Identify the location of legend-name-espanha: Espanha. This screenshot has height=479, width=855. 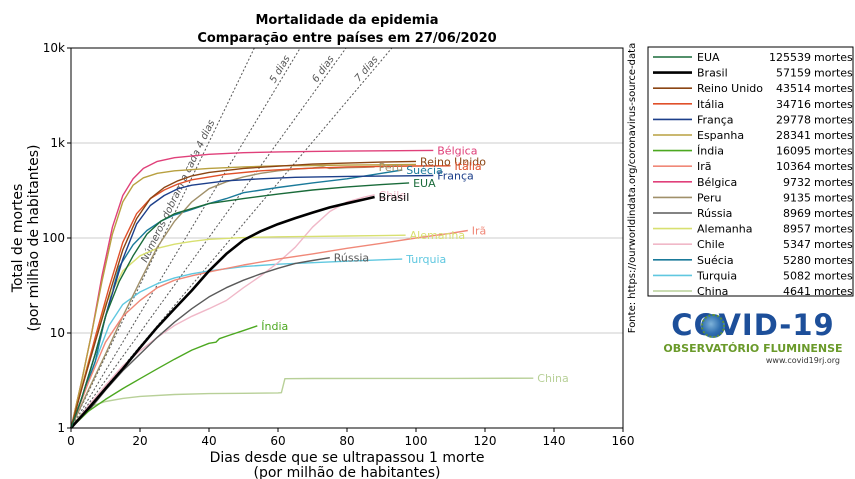
(720, 135).